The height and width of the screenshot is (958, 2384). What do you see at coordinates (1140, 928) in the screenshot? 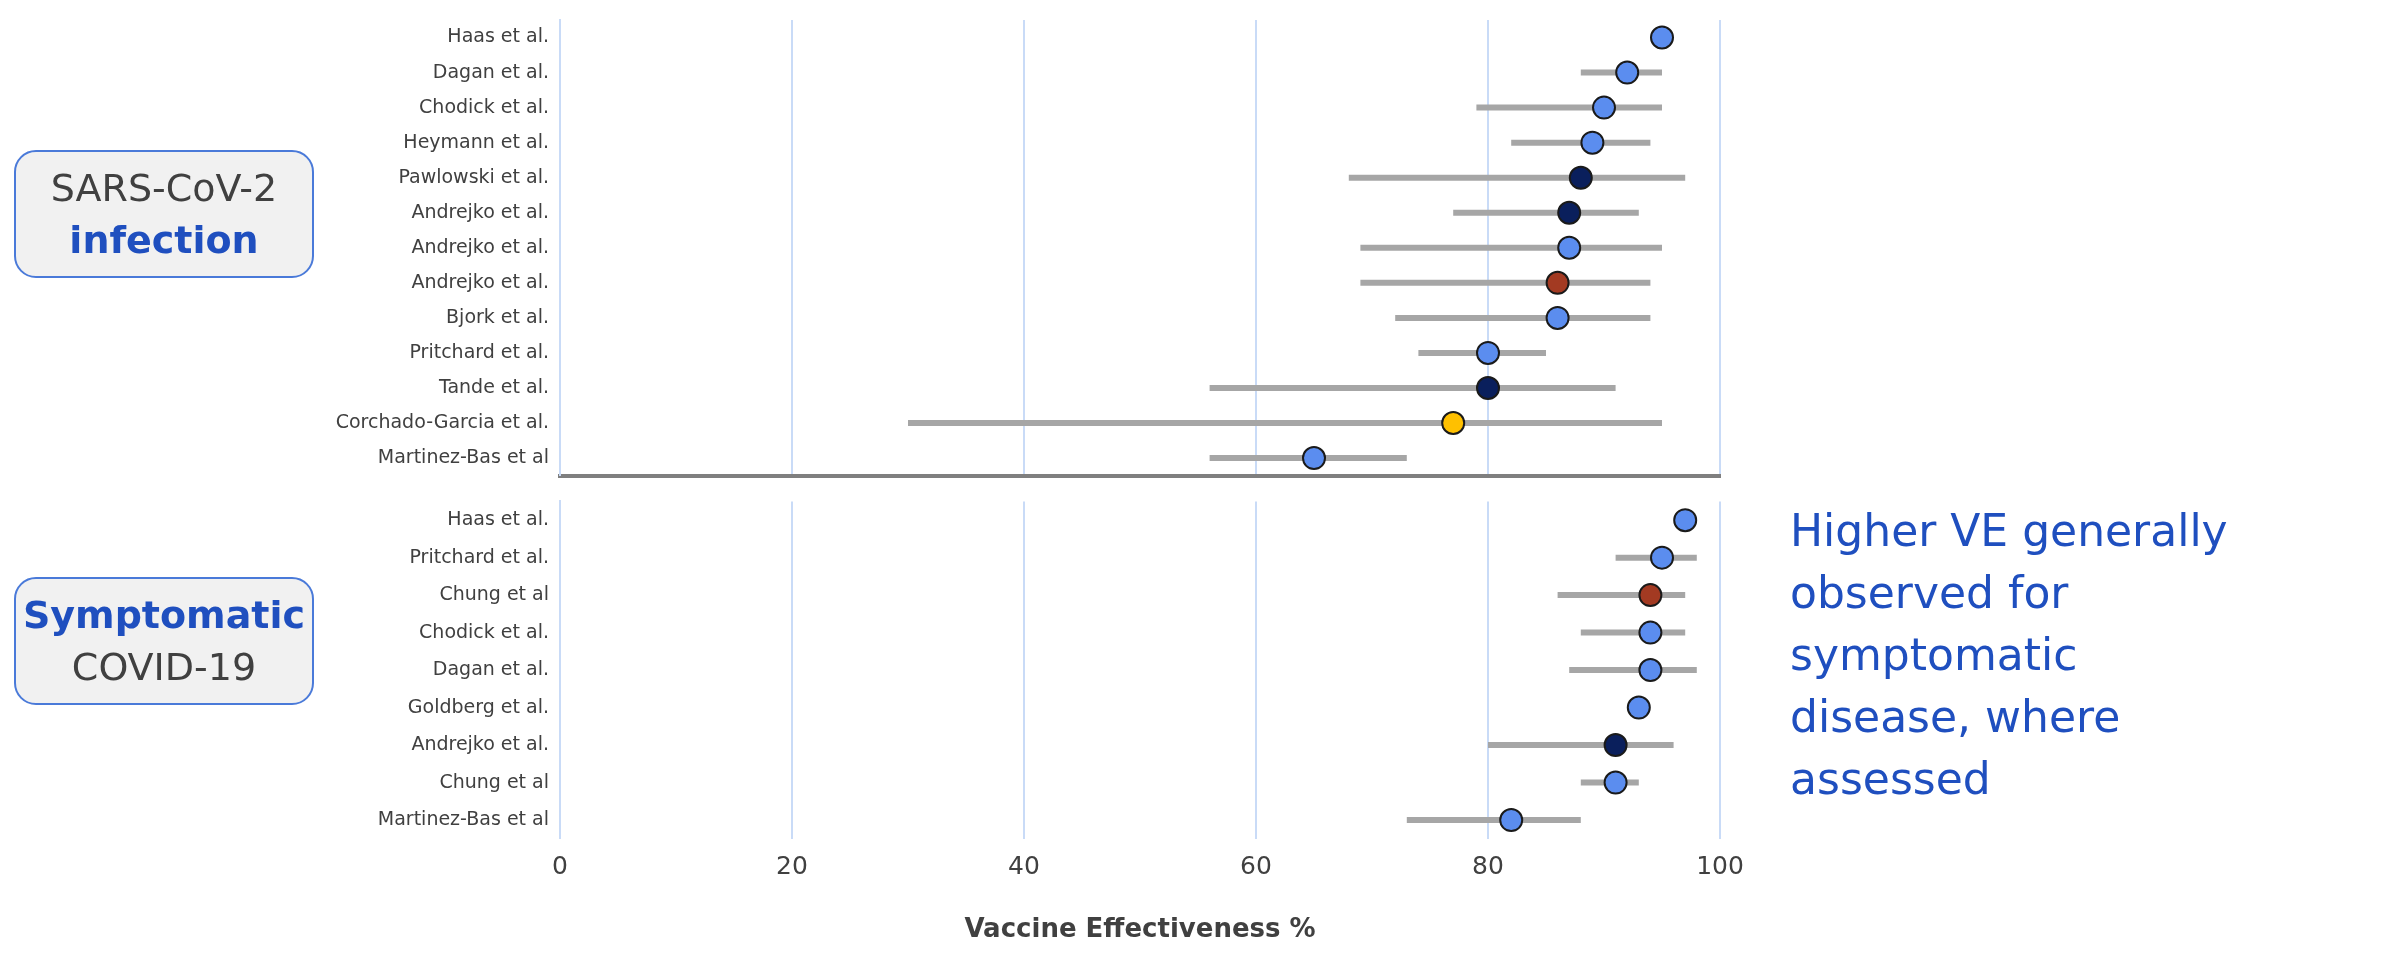
I see `x-axis-title: Vaccine Effectiveness %` at bounding box center [1140, 928].